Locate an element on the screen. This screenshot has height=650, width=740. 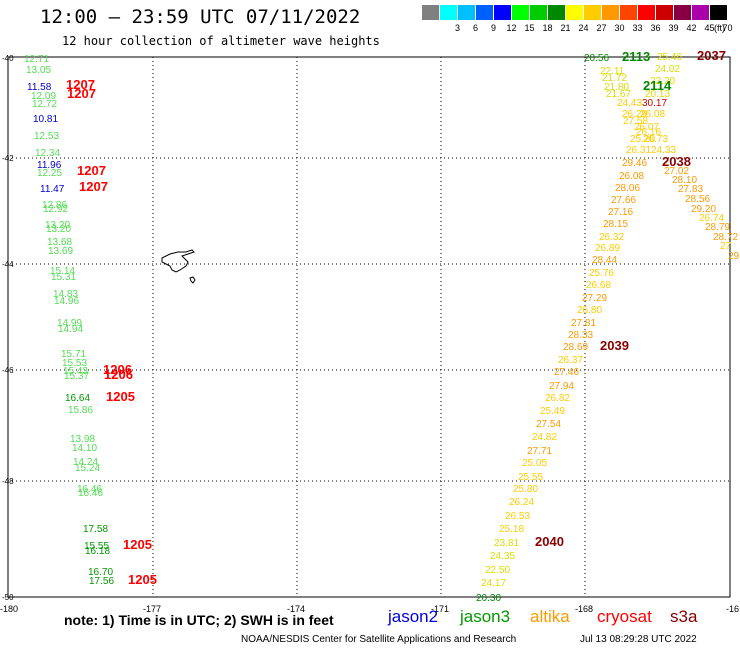
wave-height-label: 27.71 is located at coordinates (539, 451).